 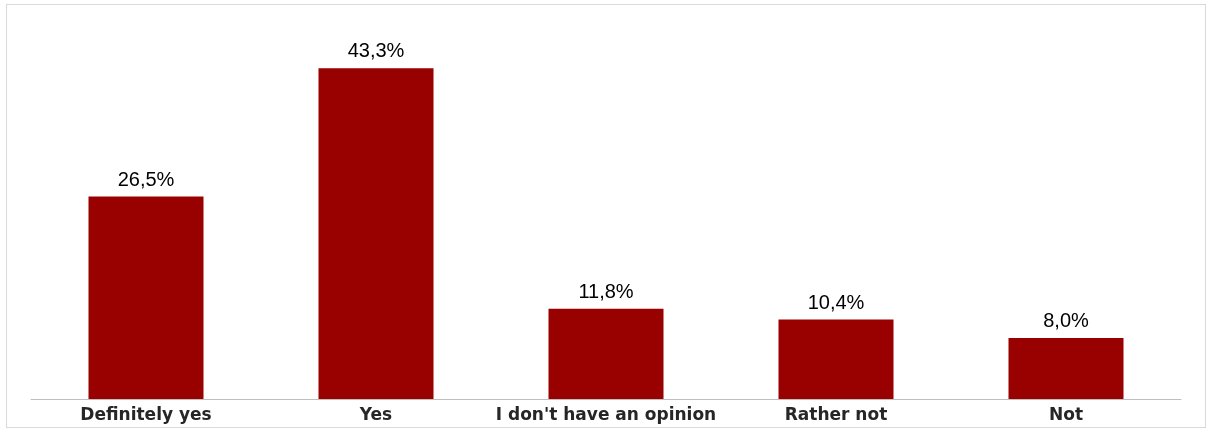 I want to click on data-label: 10,4%, so click(x=836, y=301).